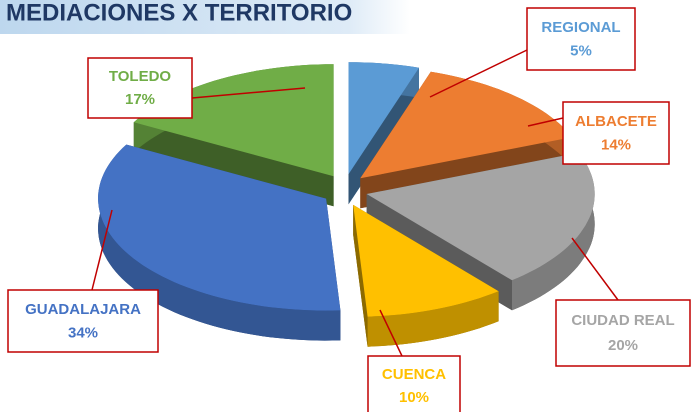 The image size is (694, 412). What do you see at coordinates (414, 374) in the screenshot?
I see `label-name: CUENCA` at bounding box center [414, 374].